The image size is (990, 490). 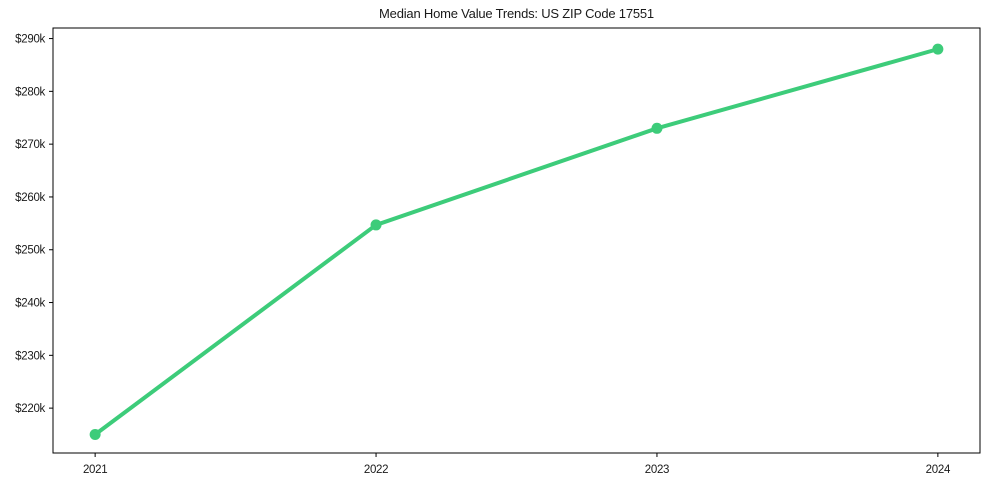 What do you see at coordinates (376, 470) in the screenshot?
I see `x-tick-label: 2022` at bounding box center [376, 470].